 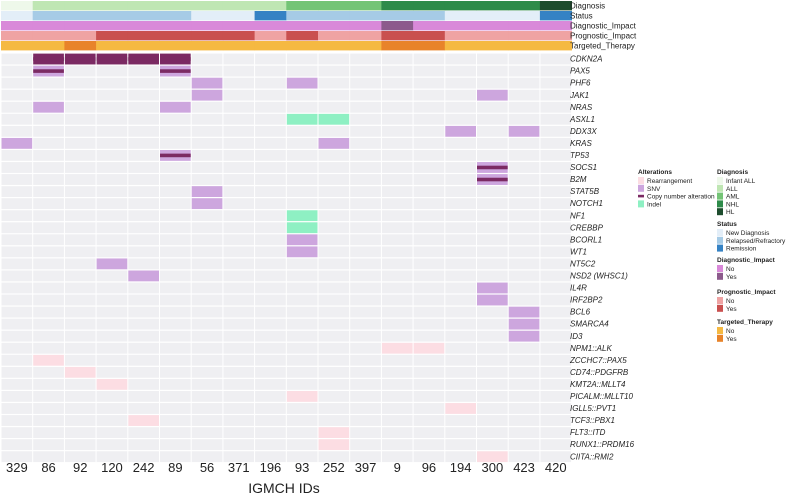 What do you see at coordinates (366, 467) in the screenshot?
I see `x-tick-397: 397` at bounding box center [366, 467].